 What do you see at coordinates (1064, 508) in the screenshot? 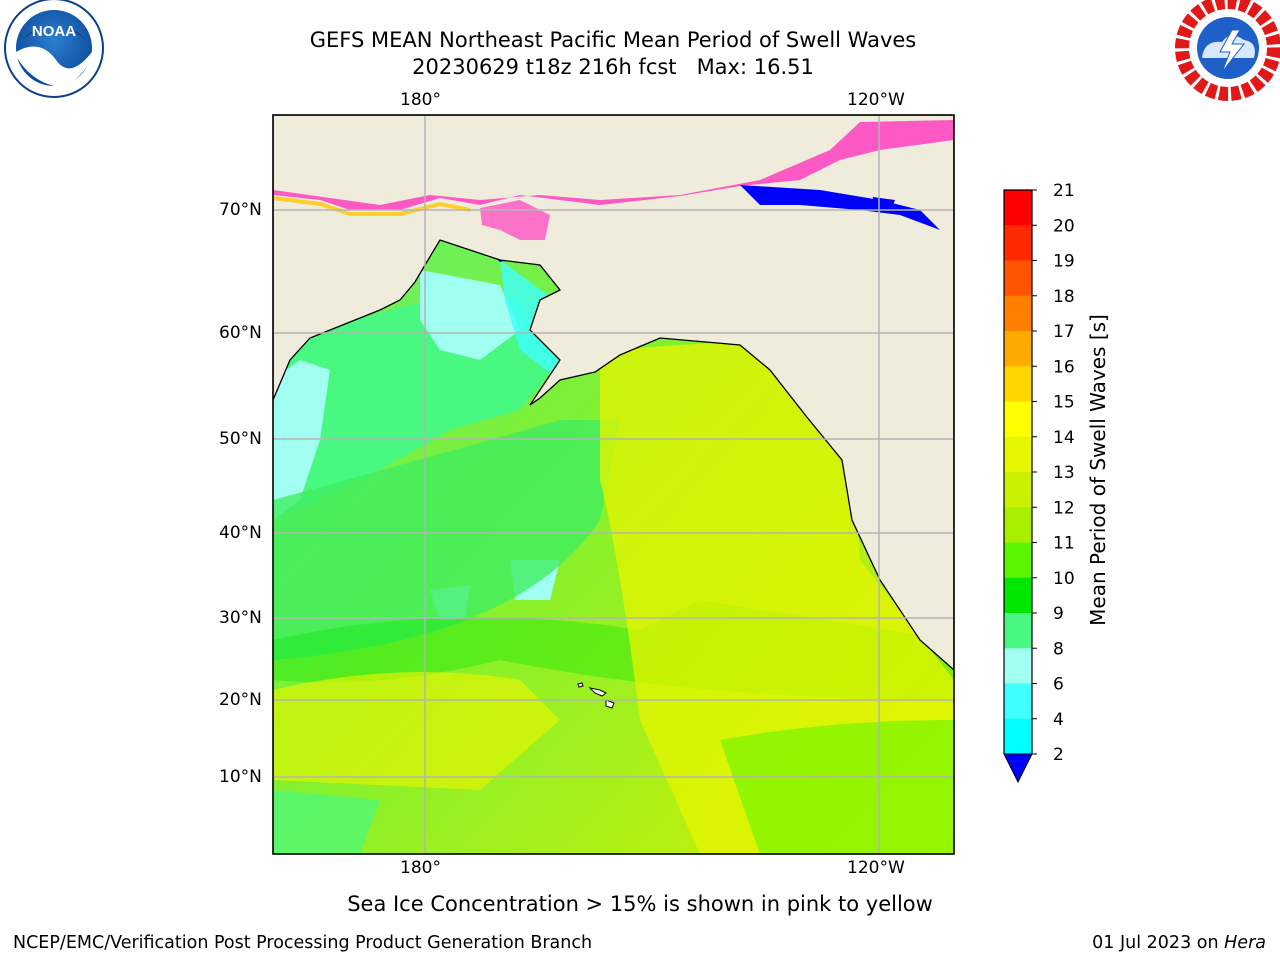
I see `colorbar-tick-label: 12` at bounding box center [1064, 508].